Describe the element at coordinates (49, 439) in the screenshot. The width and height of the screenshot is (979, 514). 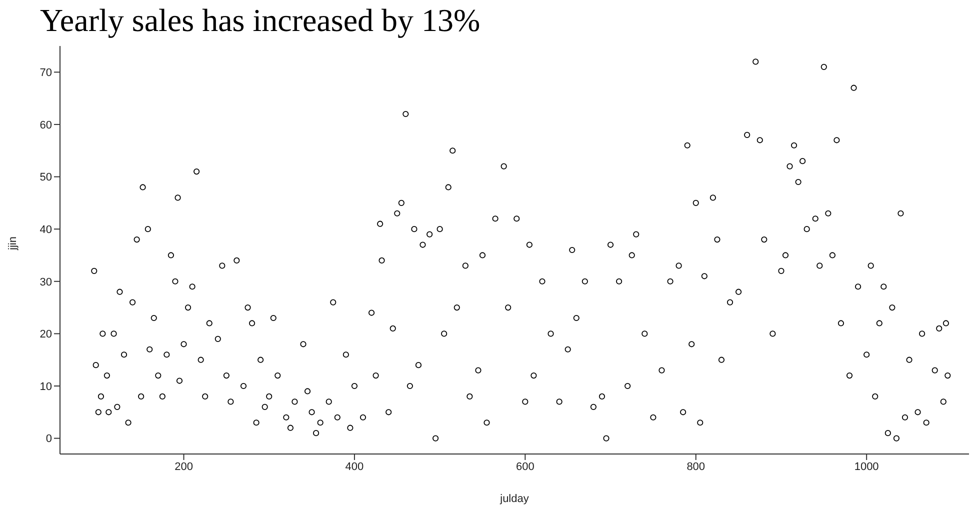
I see `y-tick-label: 0` at that location.